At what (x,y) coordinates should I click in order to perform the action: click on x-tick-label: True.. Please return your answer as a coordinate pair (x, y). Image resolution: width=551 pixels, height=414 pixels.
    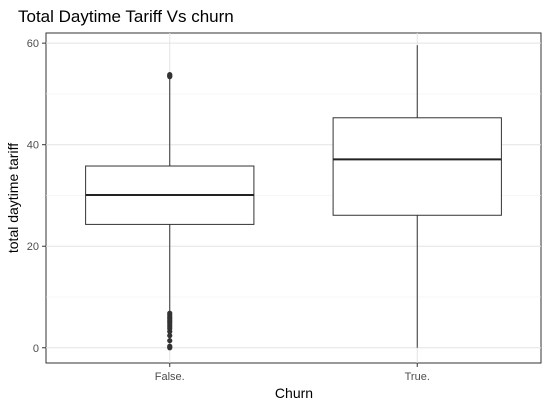
    Looking at the image, I should click on (417, 377).